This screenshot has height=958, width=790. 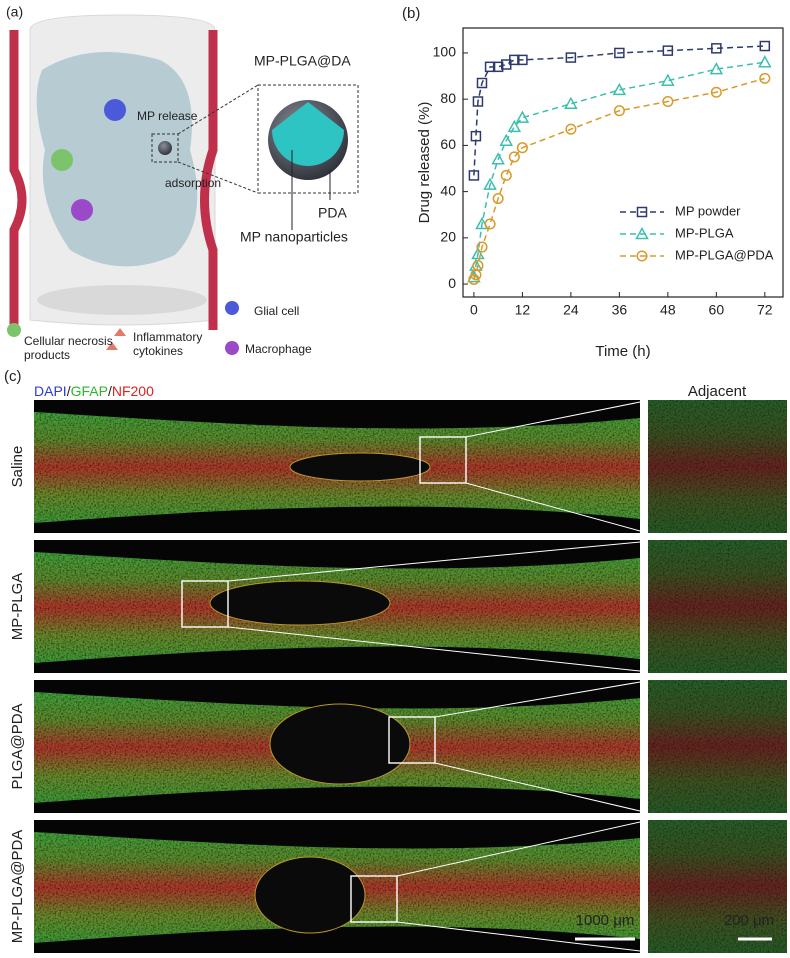 What do you see at coordinates (704, 232) in the screenshot?
I see `legend-label: MP-PLGA` at bounding box center [704, 232].